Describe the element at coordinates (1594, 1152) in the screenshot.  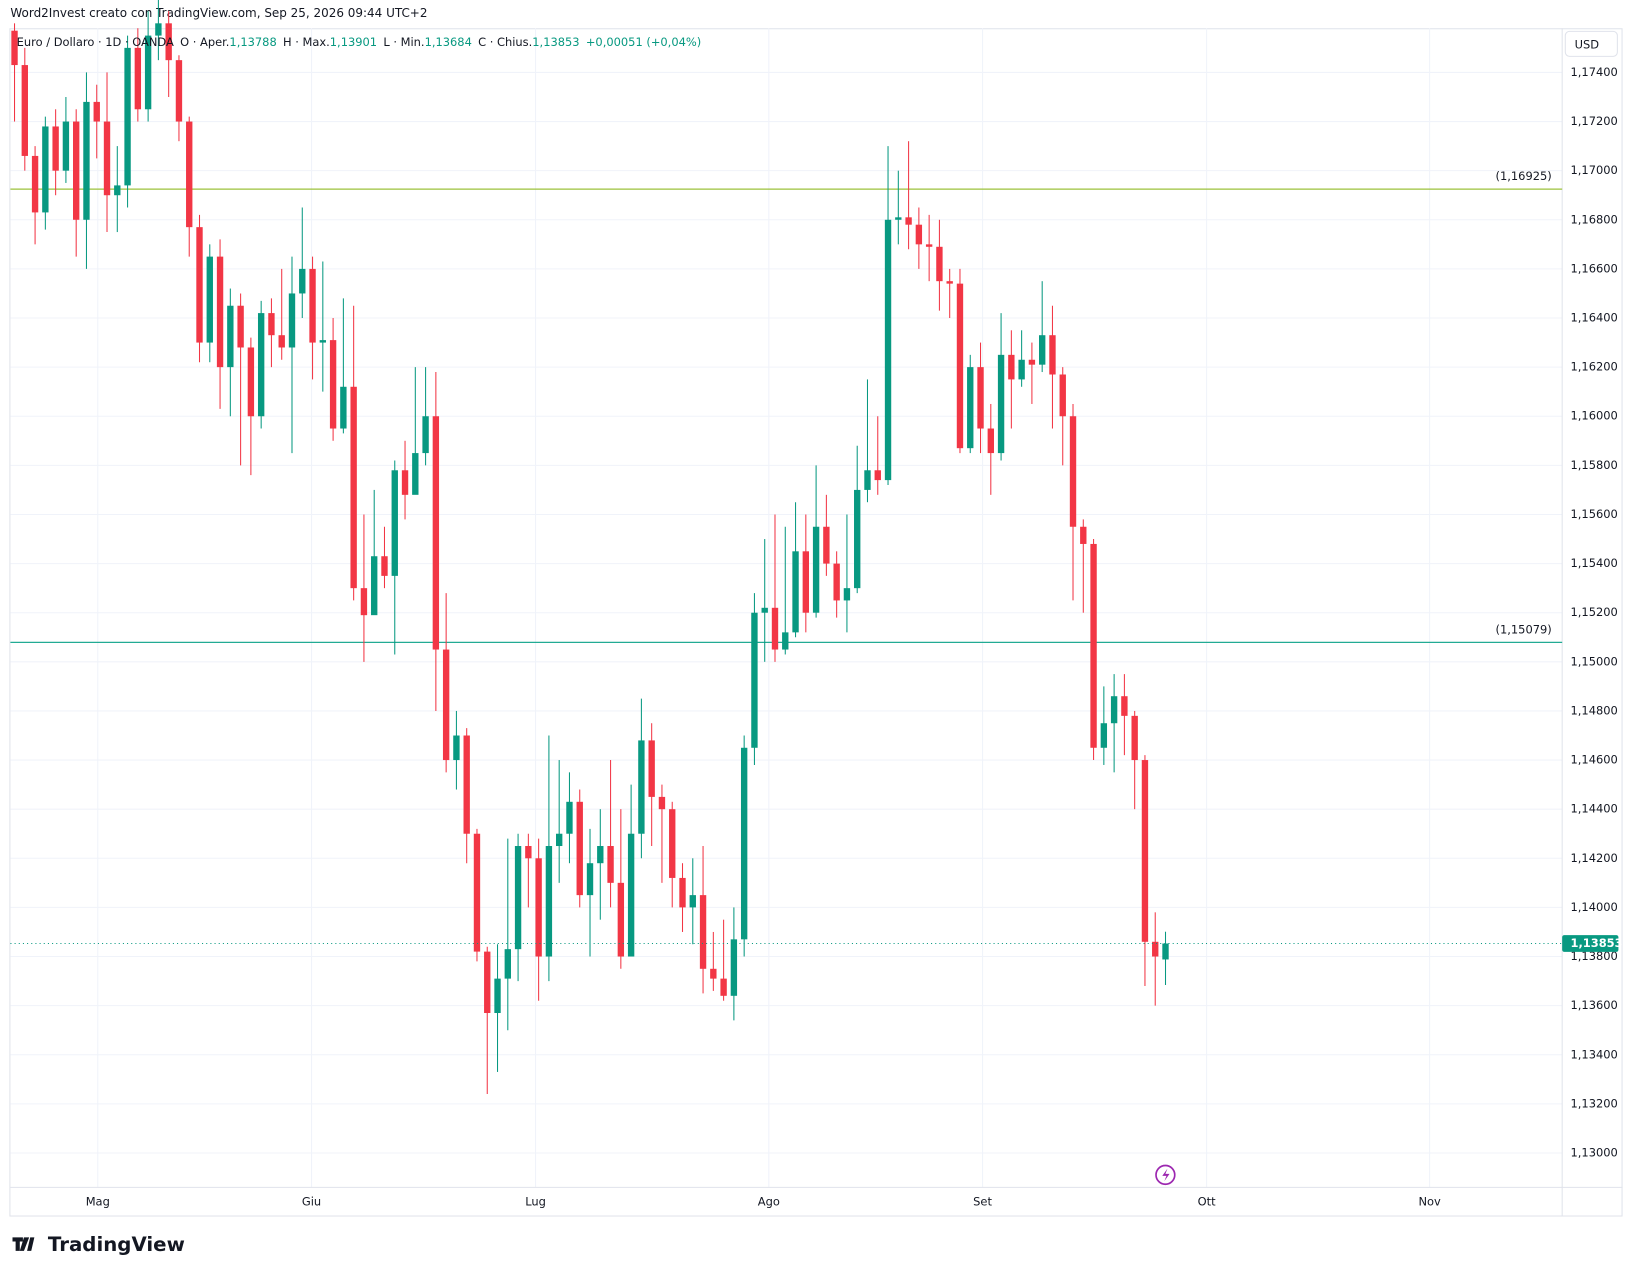
I see `y-tick-label: 1,13000` at that location.